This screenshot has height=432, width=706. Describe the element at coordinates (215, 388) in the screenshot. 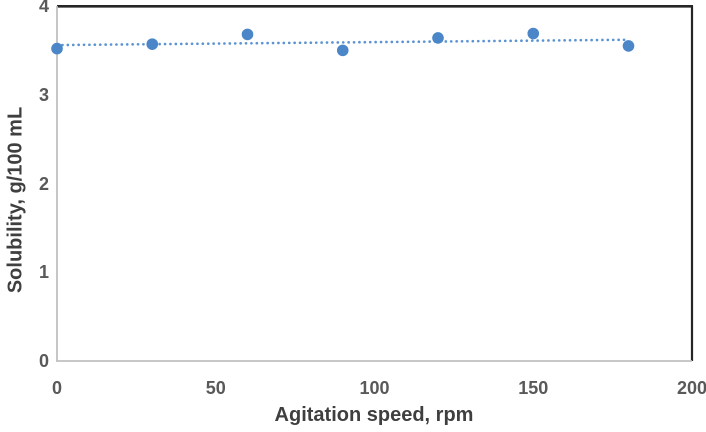

I see `x-tick-label: 50` at that location.